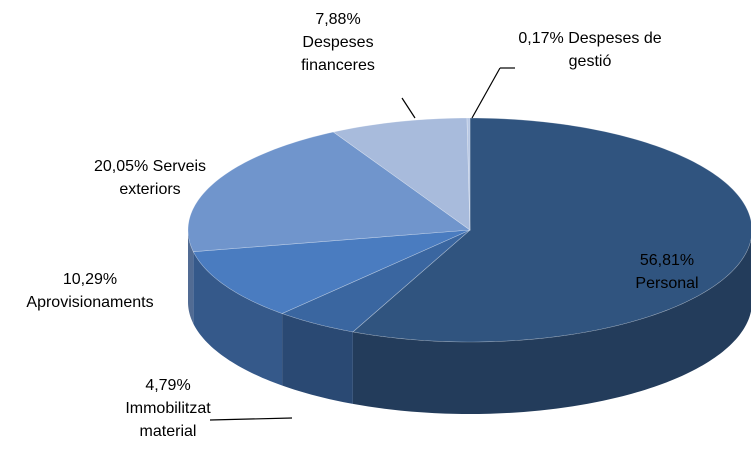 This screenshot has width=751, height=461. Describe the element at coordinates (121, 166) in the screenshot. I see `value-label: 20,05%` at that location.